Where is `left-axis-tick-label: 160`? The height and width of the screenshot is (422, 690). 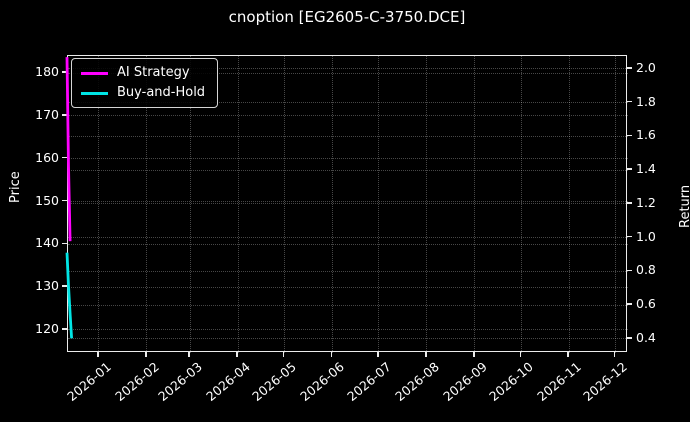 left-axis-tick-label: 160 is located at coordinates (47, 157).